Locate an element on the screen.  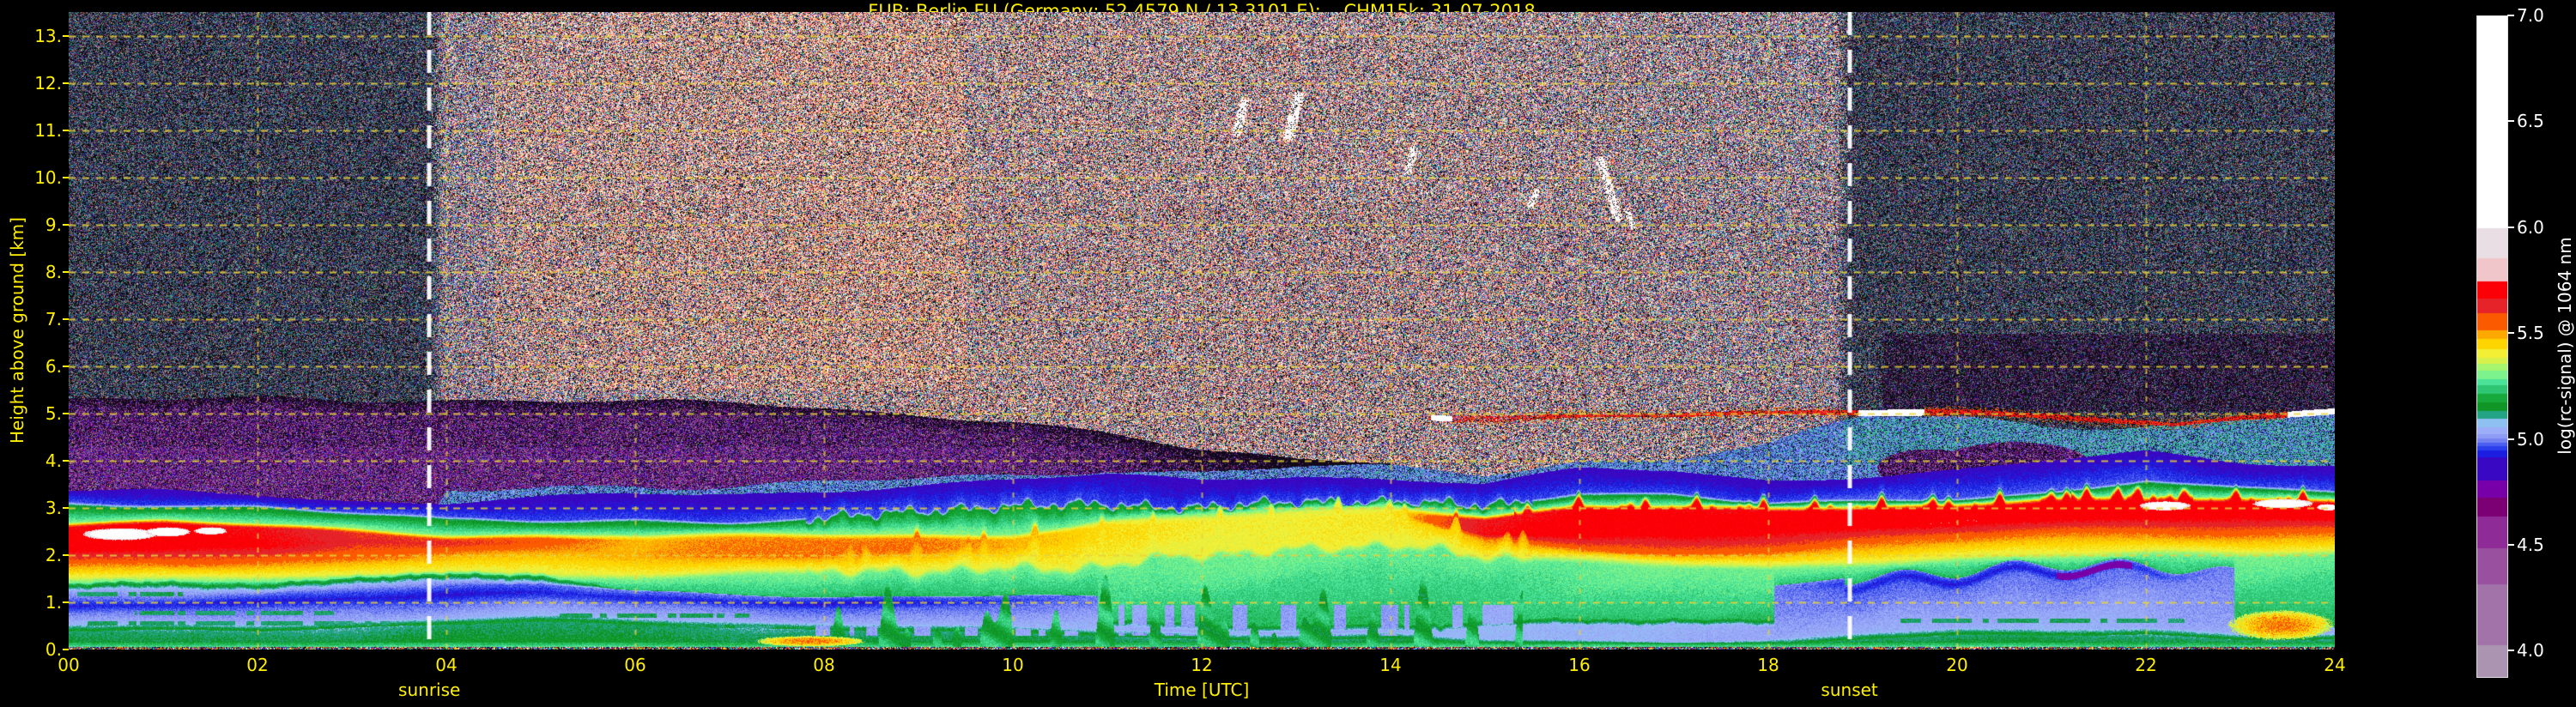
x-tick-label: 12 is located at coordinates (1202, 665).